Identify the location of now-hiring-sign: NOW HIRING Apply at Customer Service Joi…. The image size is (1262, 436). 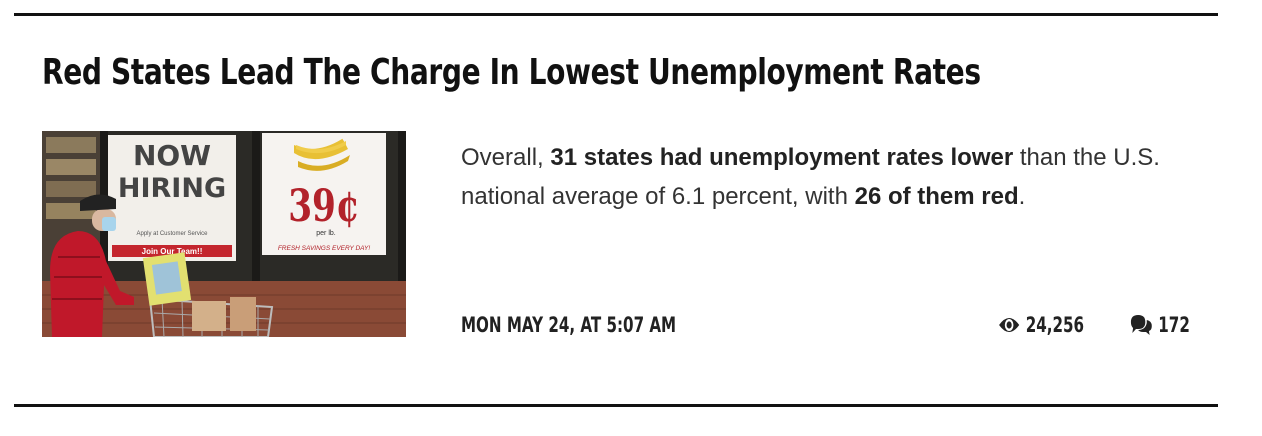
(172, 198).